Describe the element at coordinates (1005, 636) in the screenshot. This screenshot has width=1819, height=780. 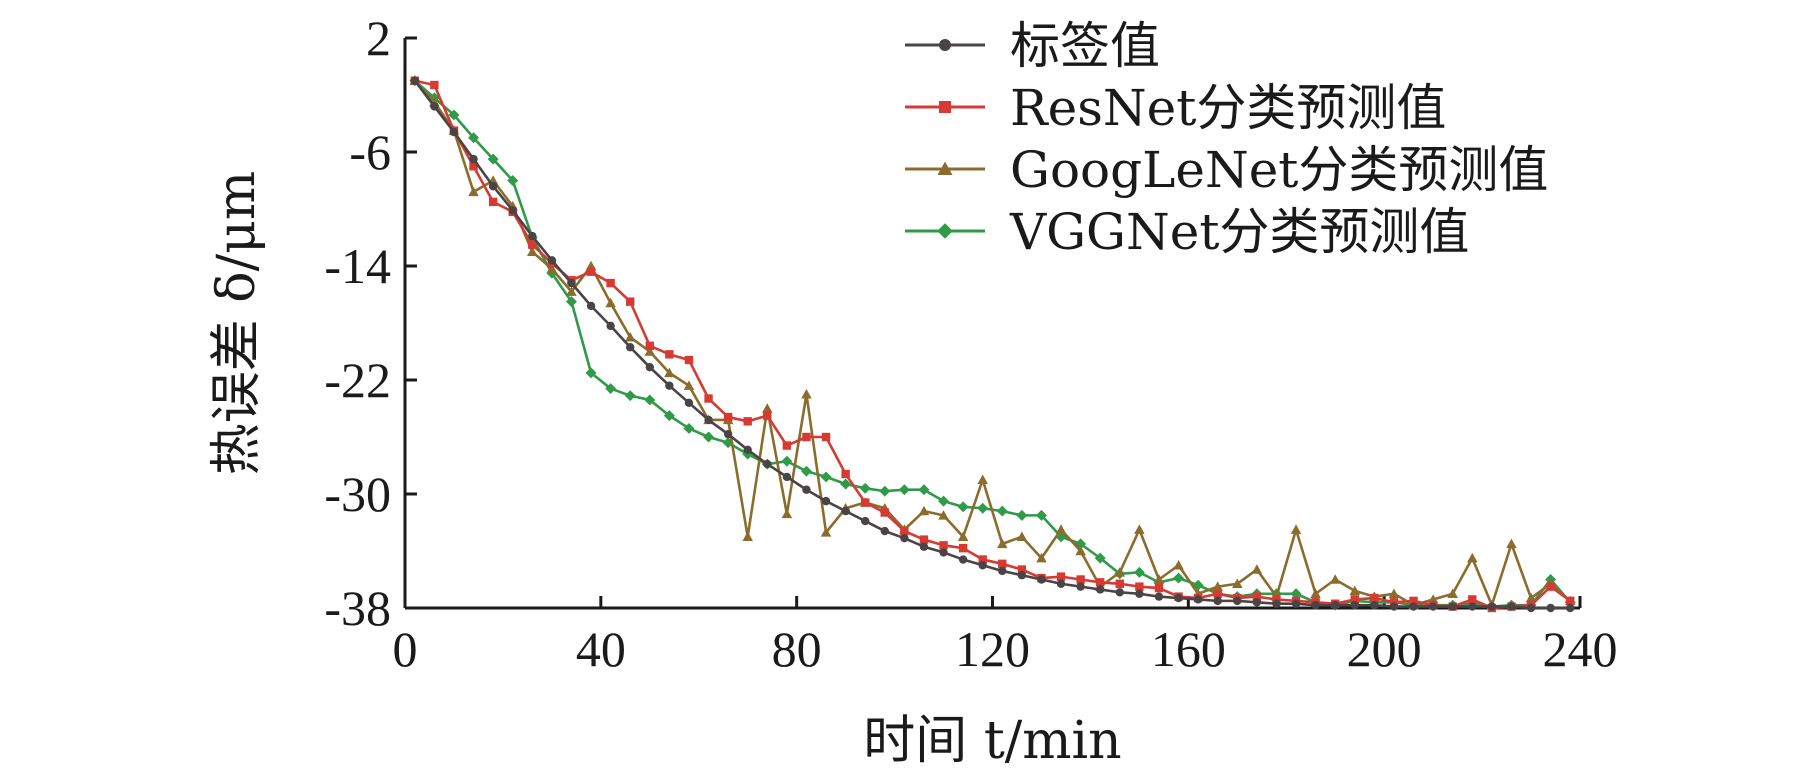
I see `x-ticks: 0 40 80 120 160 200 240` at that location.